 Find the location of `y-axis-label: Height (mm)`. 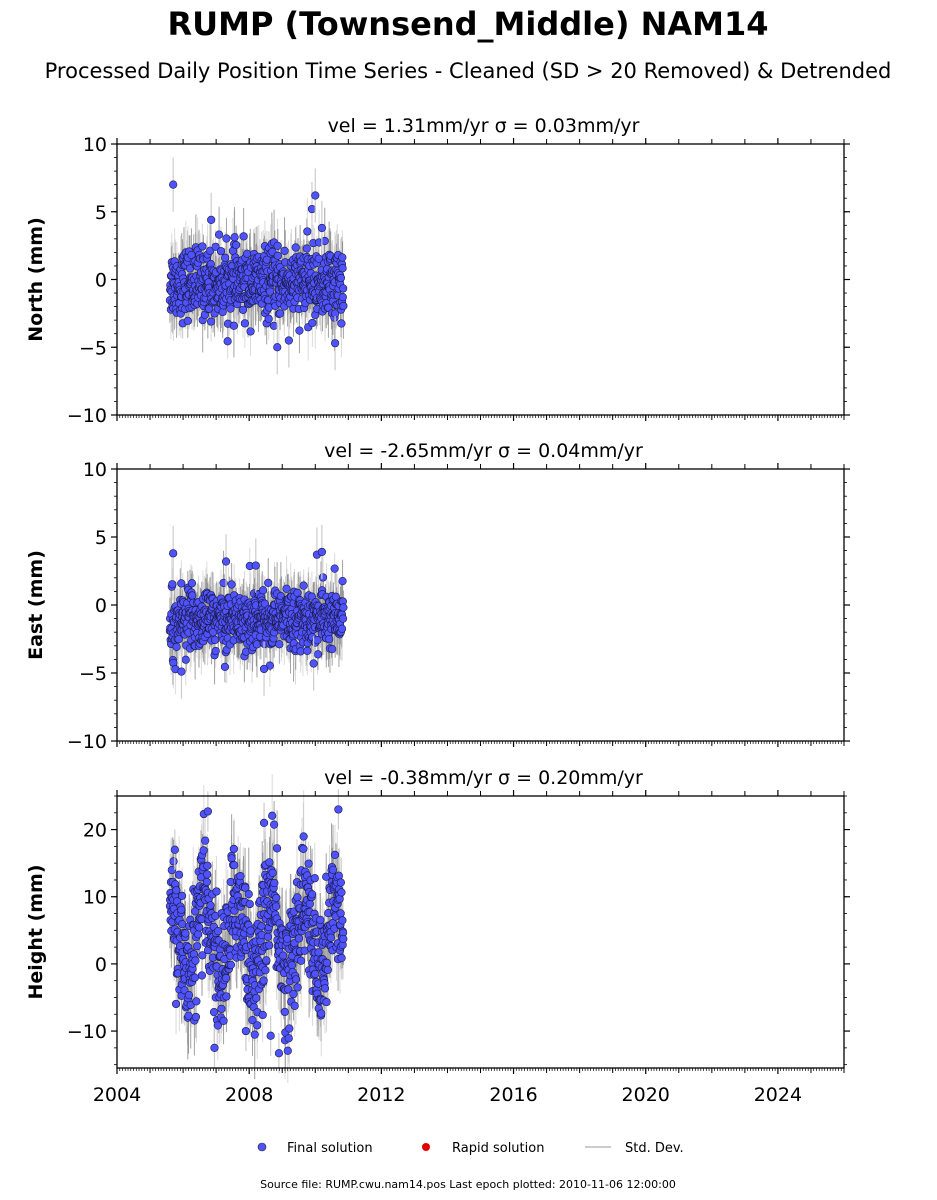

y-axis-label: Height (mm) is located at coordinates (36, 931).